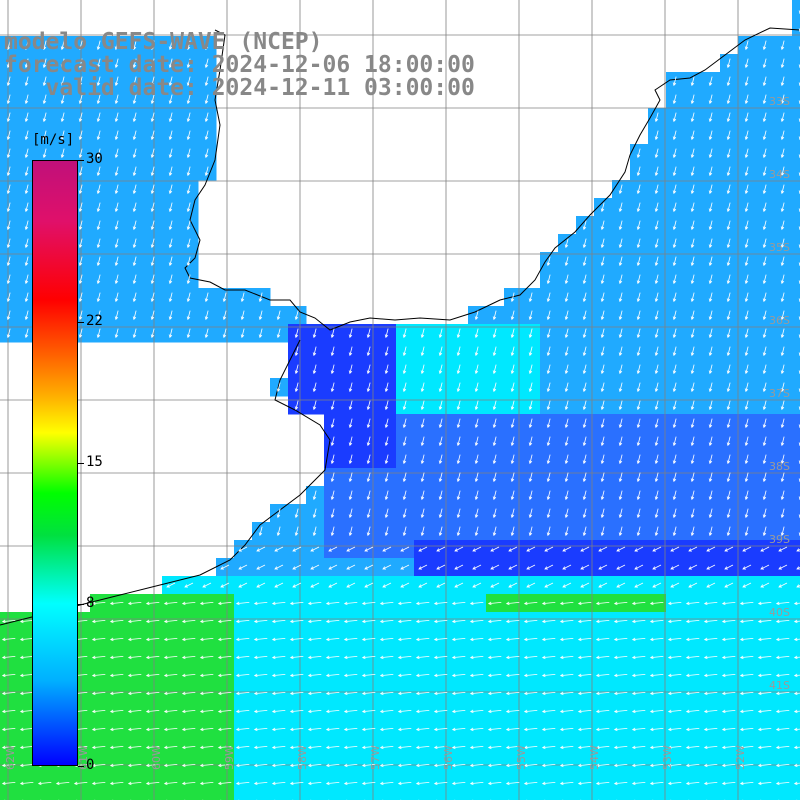 Image resolution: width=800 pixels, height=800 pixels. I want to click on colorbar-tick-mark, so click(81, 605).